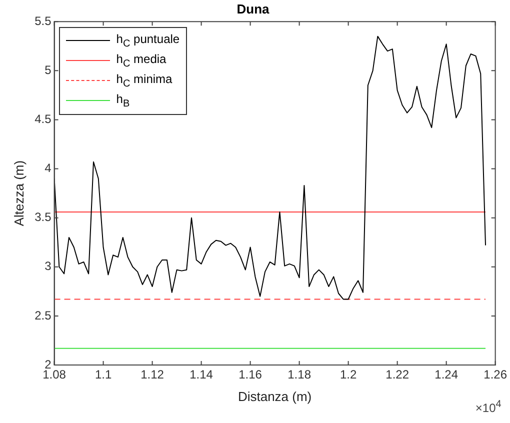  Describe the element at coordinates (300, 375) in the screenshot. I see `x-tick-label: 1.18` at that location.